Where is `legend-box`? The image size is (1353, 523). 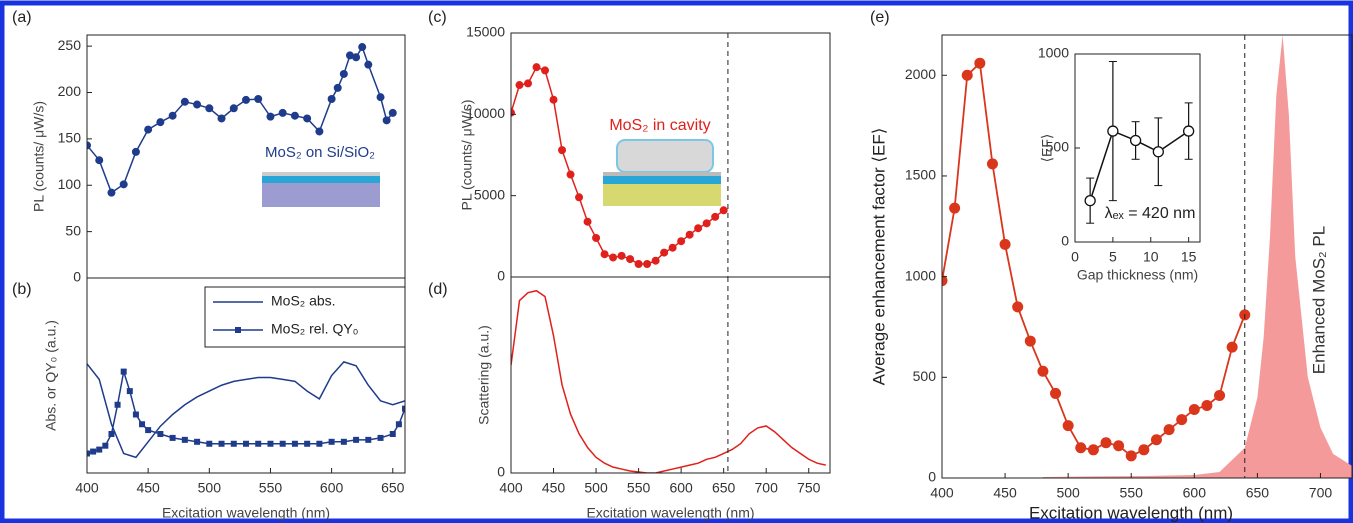
legend-box is located at coordinates (305, 317).